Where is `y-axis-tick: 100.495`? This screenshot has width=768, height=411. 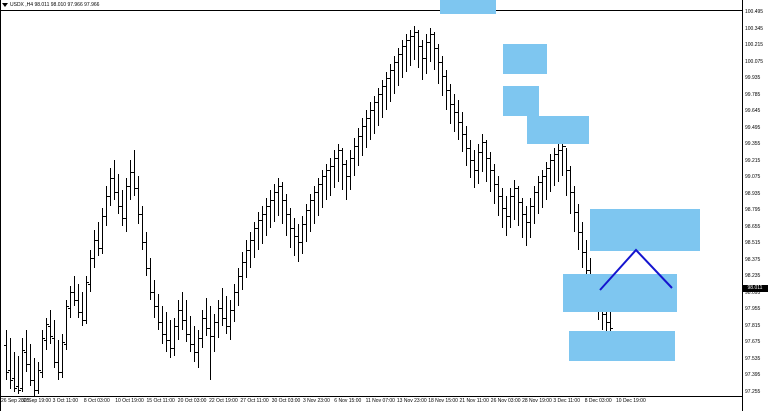
y-axis-tick: 100.495 is located at coordinates (754, 12).